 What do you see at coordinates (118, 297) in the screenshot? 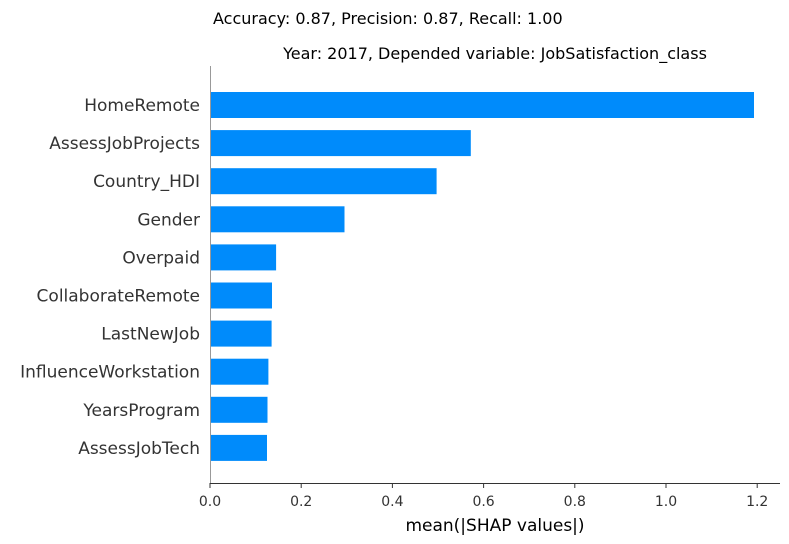
I see `category-label: CollaborateRemote` at bounding box center [118, 297].